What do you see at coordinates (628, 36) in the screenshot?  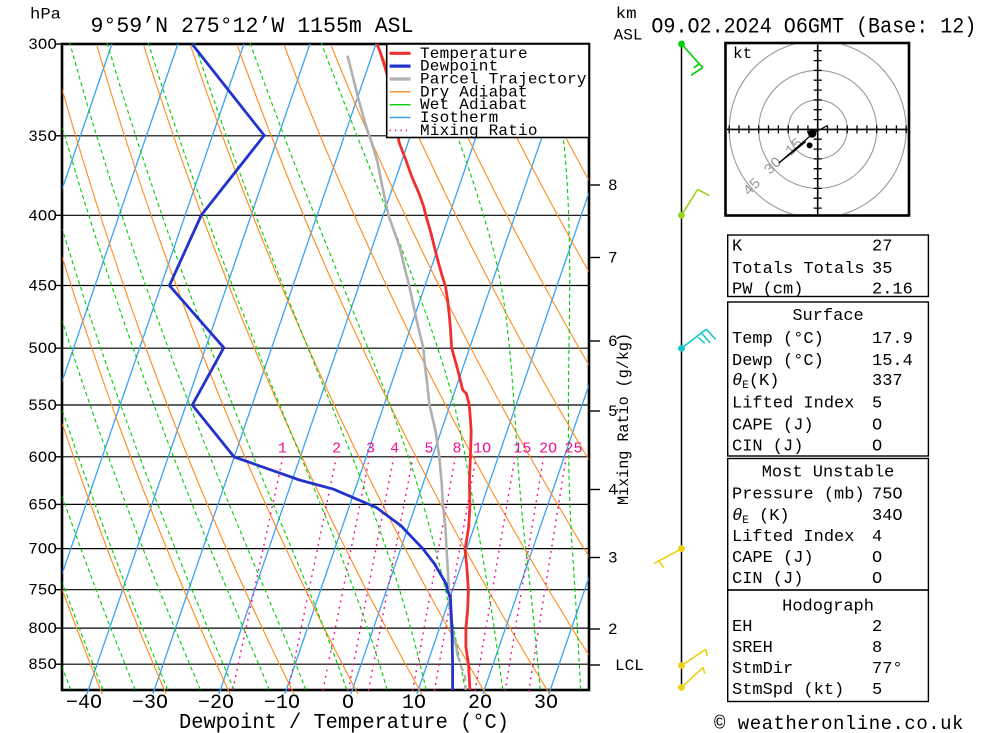 I see `svg-text: ASL` at bounding box center [628, 36].